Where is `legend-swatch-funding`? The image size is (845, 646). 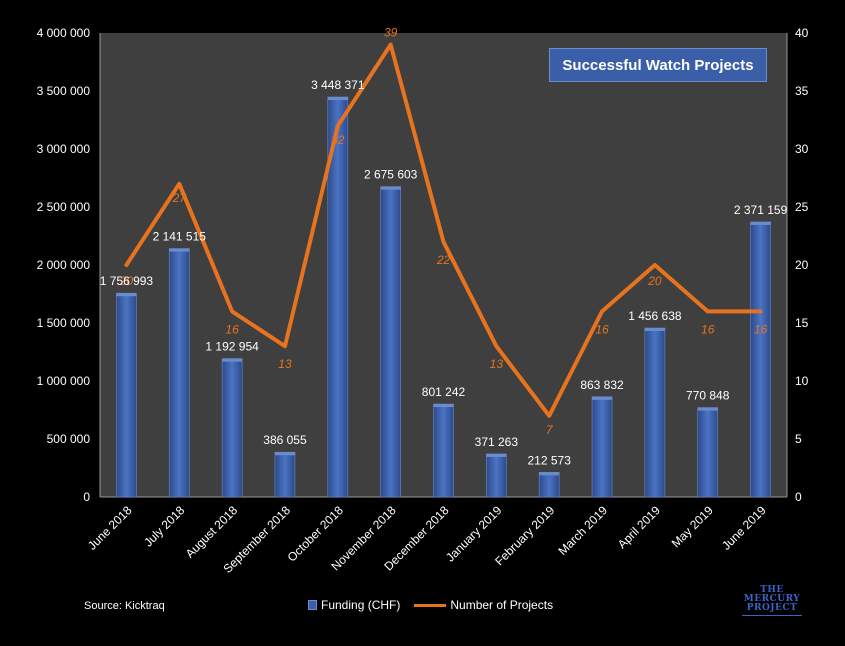 legend-swatch-funding is located at coordinates (312, 605).